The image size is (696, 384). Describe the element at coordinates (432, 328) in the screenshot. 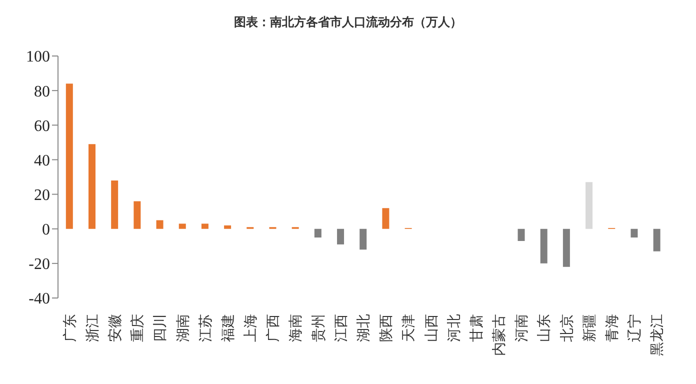

I see `x-tick-label: 山西` at that location.